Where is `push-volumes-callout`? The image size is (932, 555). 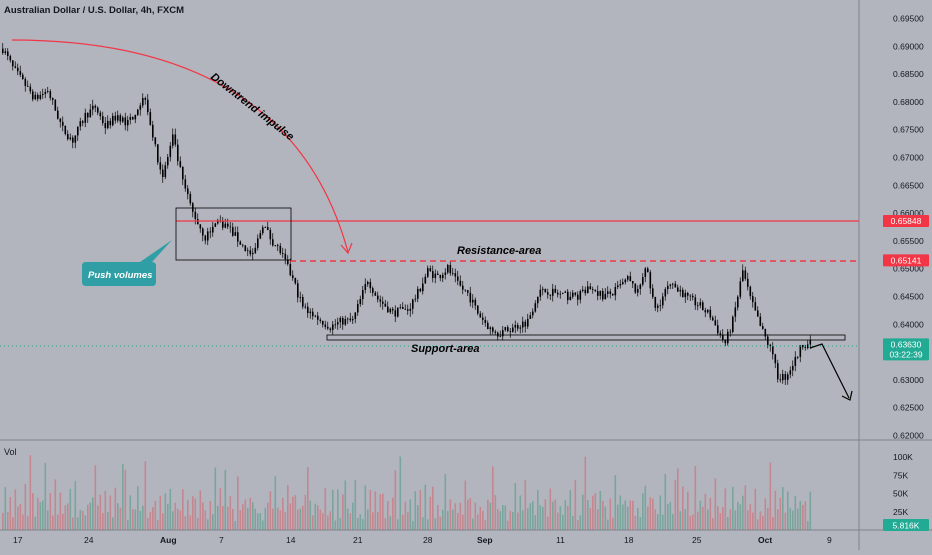
push-volumes-callout is located at coordinates (127, 263).